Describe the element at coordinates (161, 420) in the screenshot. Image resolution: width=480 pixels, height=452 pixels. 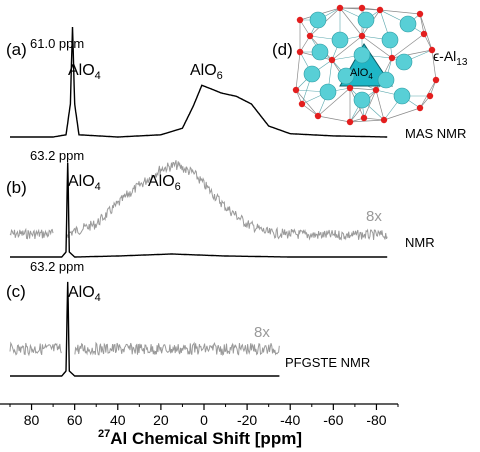
I see `x-tick-label: 20` at that location.